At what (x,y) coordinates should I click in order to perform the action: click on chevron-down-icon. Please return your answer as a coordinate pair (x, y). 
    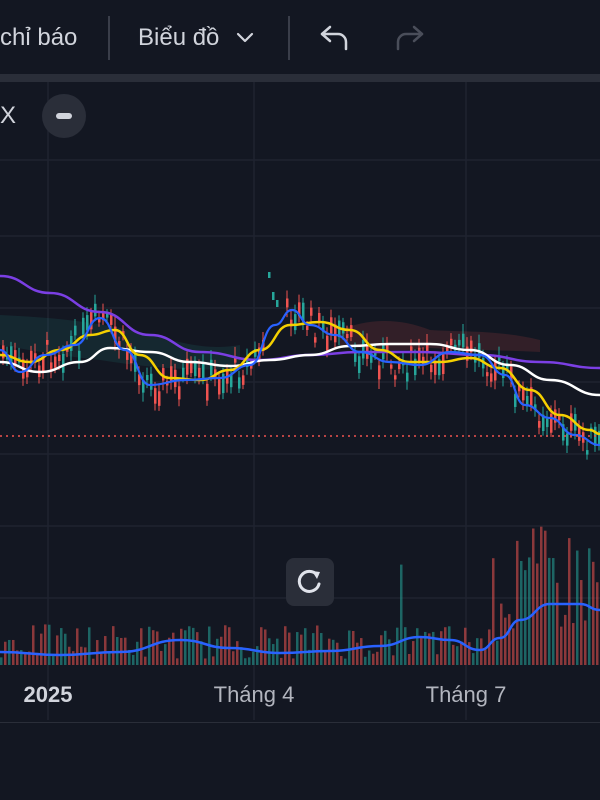
    Looking at the image, I should click on (245, 37).